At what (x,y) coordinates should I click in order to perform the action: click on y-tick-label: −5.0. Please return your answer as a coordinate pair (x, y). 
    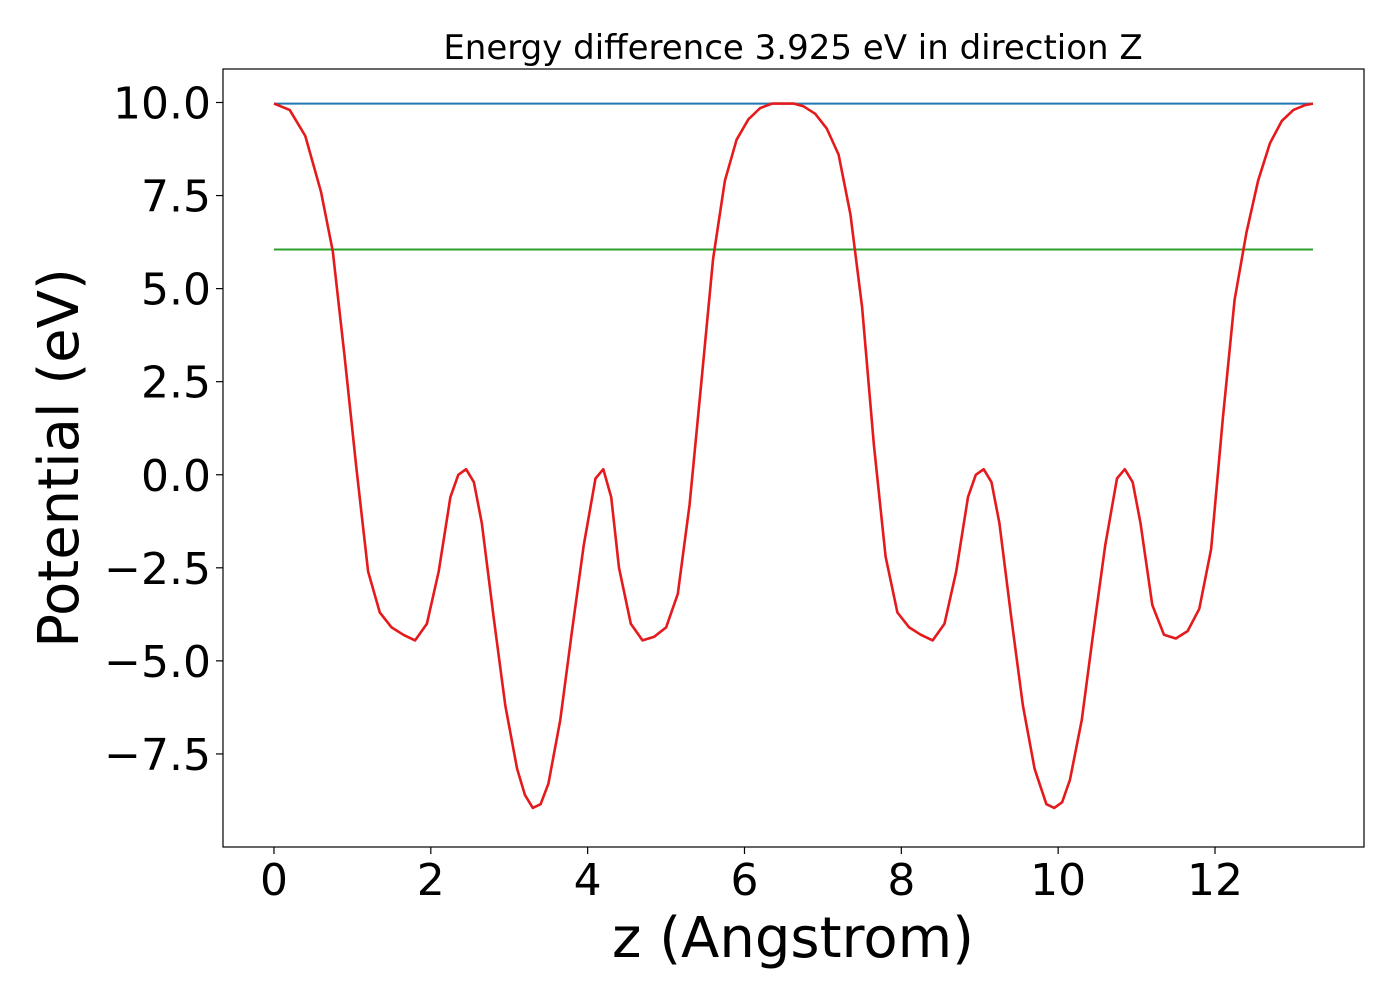
    Looking at the image, I should click on (157, 662).